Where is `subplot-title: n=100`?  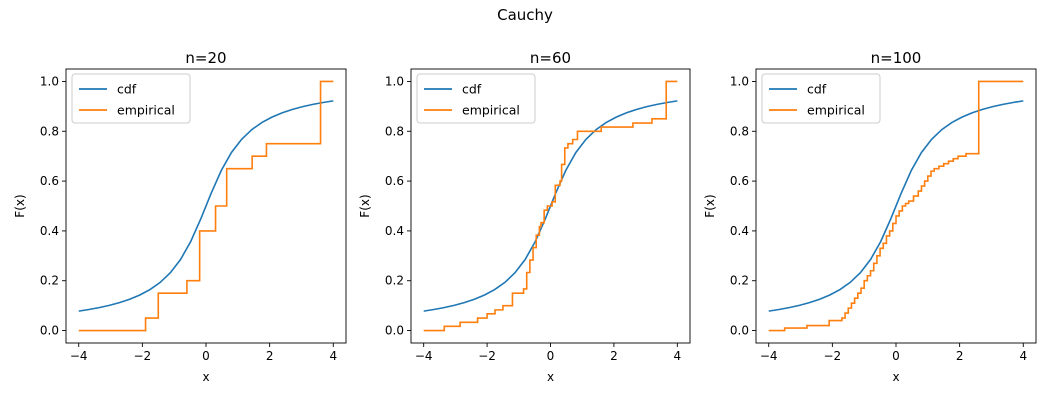
subplot-title: n=100 is located at coordinates (896, 58).